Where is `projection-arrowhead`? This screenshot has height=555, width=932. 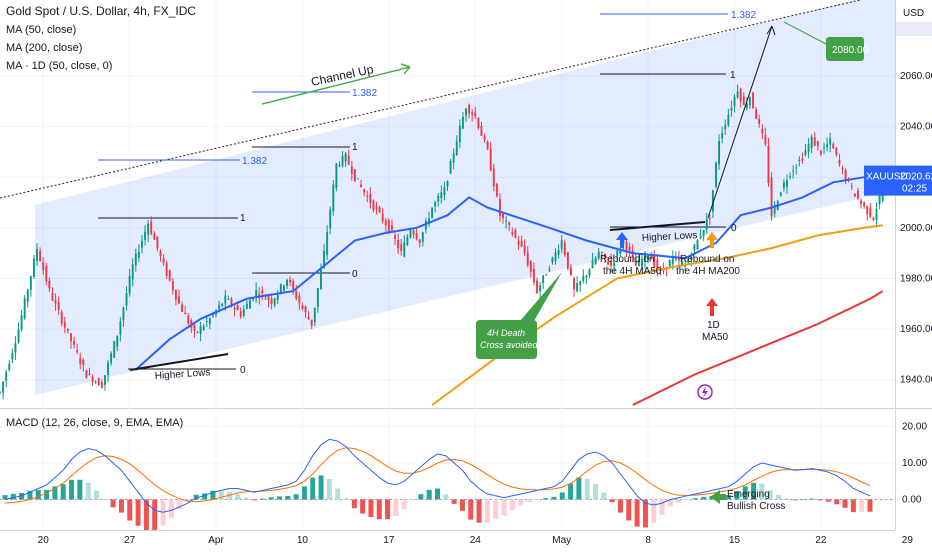 projection-arrowhead is located at coordinates (771, 30).